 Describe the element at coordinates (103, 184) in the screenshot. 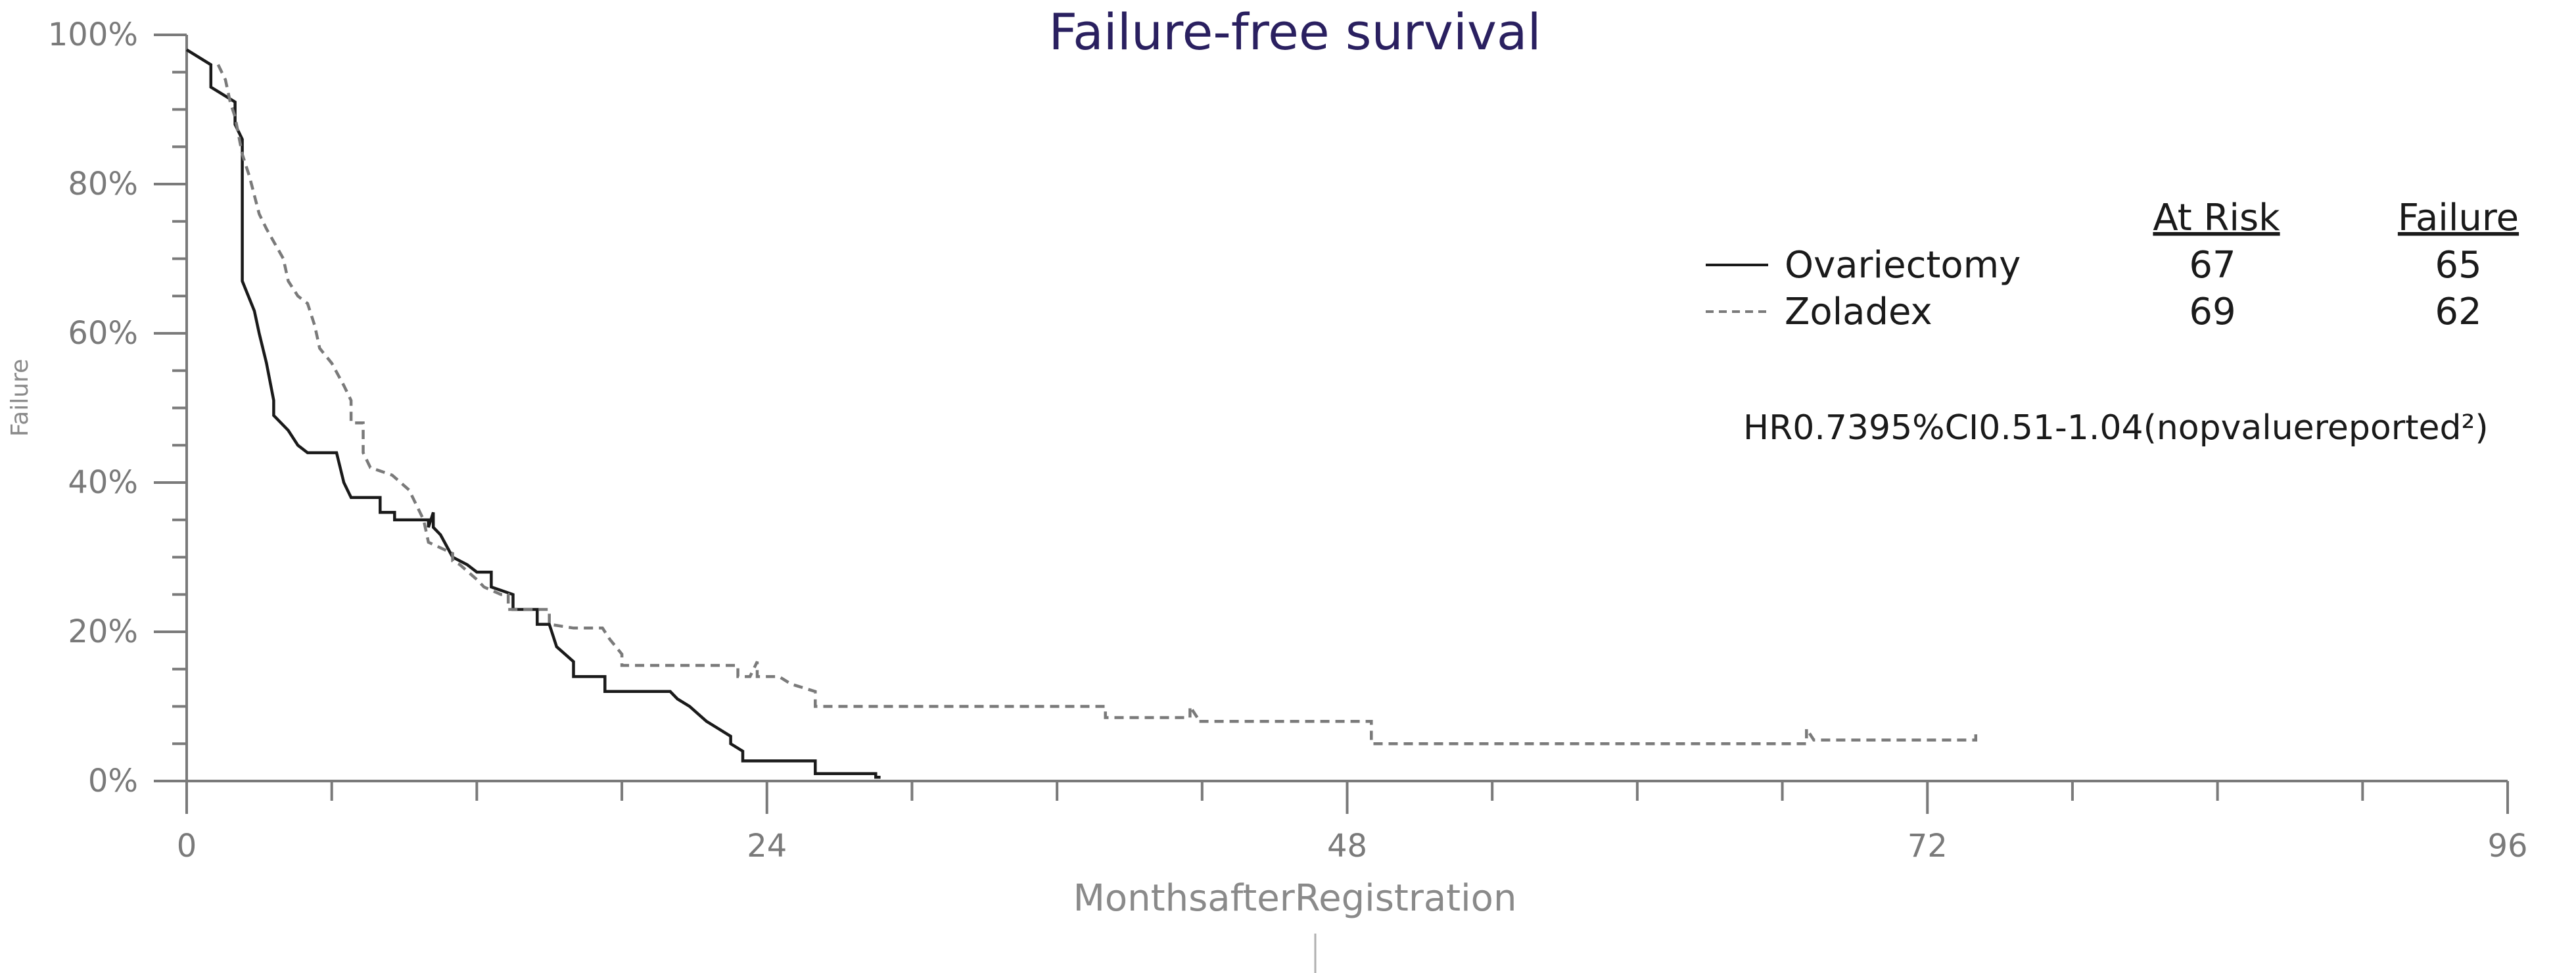

I see `y-tick-label: 80%` at that location.